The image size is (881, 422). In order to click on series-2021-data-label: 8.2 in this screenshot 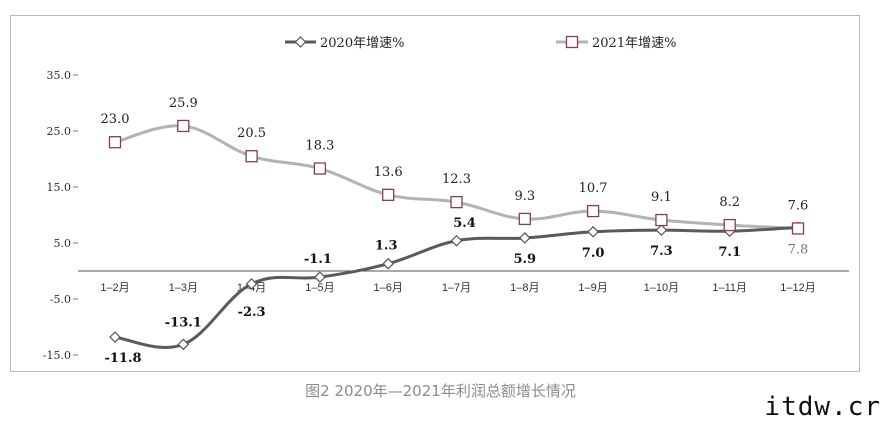, I will do `click(729, 202)`.